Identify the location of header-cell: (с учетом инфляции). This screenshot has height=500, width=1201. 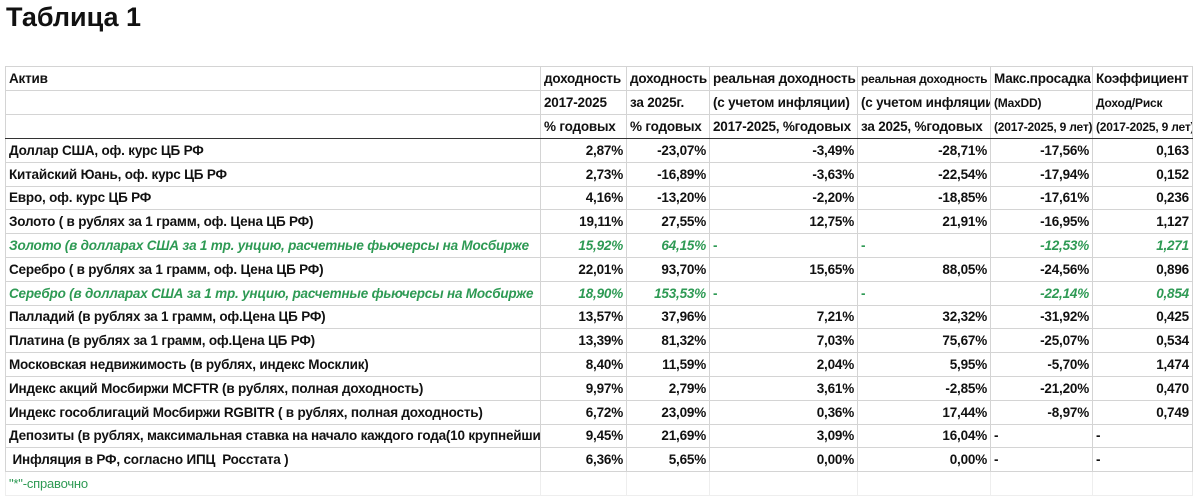
(783, 102).